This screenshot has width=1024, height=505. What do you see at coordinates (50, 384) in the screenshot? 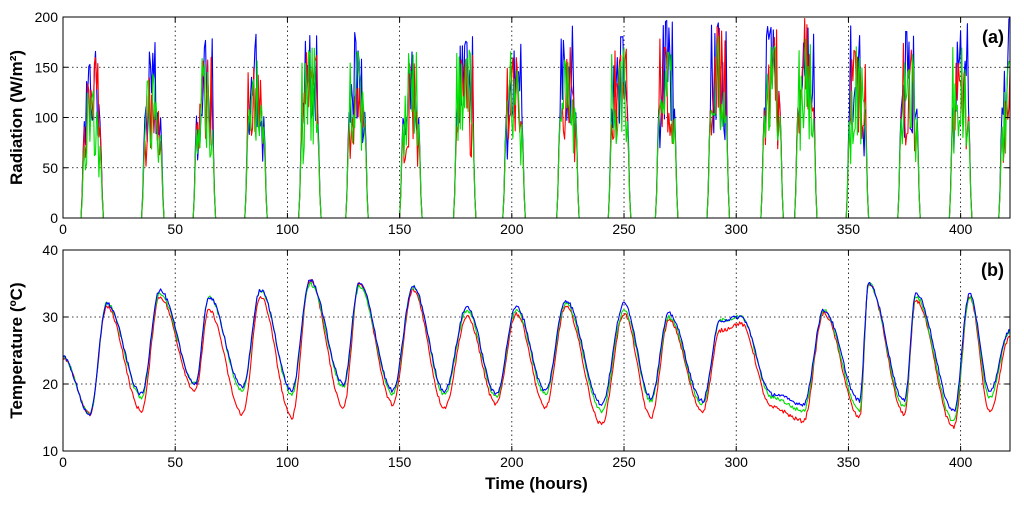
I see `y-tick-label: 20` at bounding box center [50, 384].